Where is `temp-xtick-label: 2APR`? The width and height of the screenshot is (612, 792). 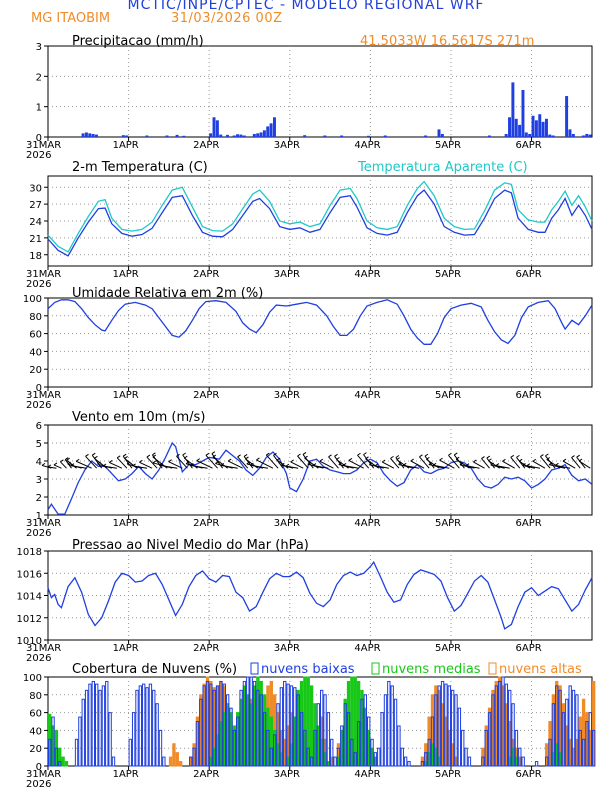
temp-xtick-label: 2APR is located at coordinates (206, 274).